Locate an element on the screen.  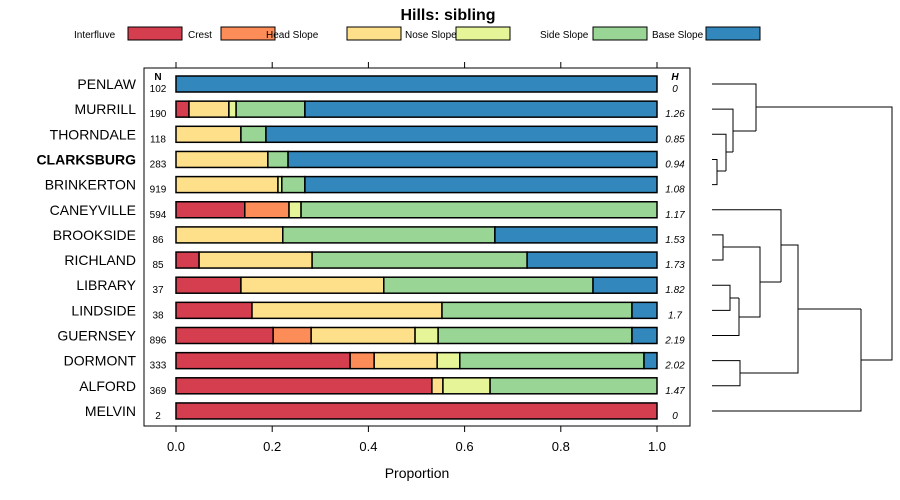
n-header: N is located at coordinates (157, 77).